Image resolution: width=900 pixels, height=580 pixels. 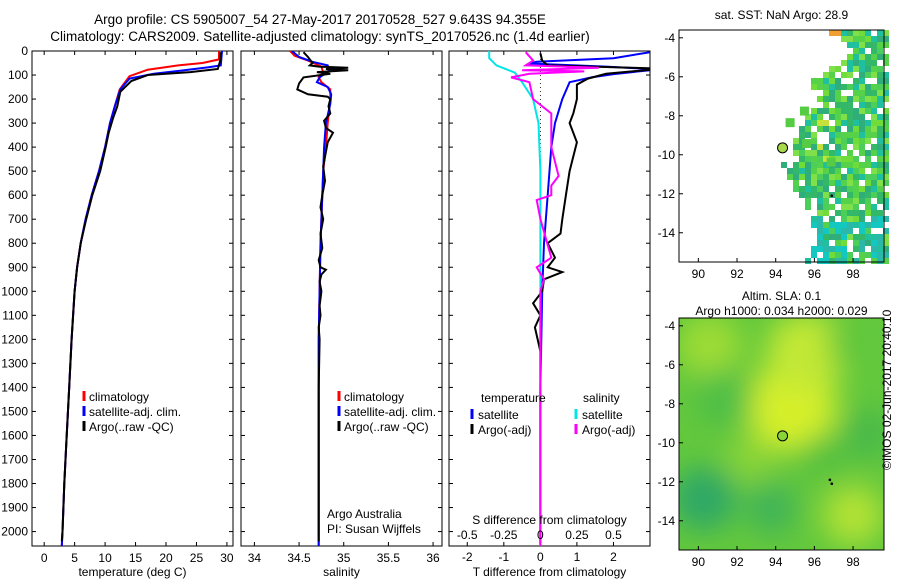 I want to click on salinity-xtick-label: 36, so click(x=433, y=558).